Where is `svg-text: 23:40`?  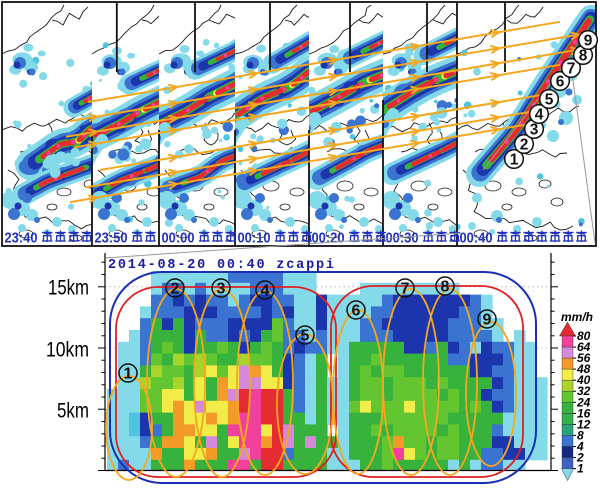 svg-text: 23:40 is located at coordinates (21, 239).